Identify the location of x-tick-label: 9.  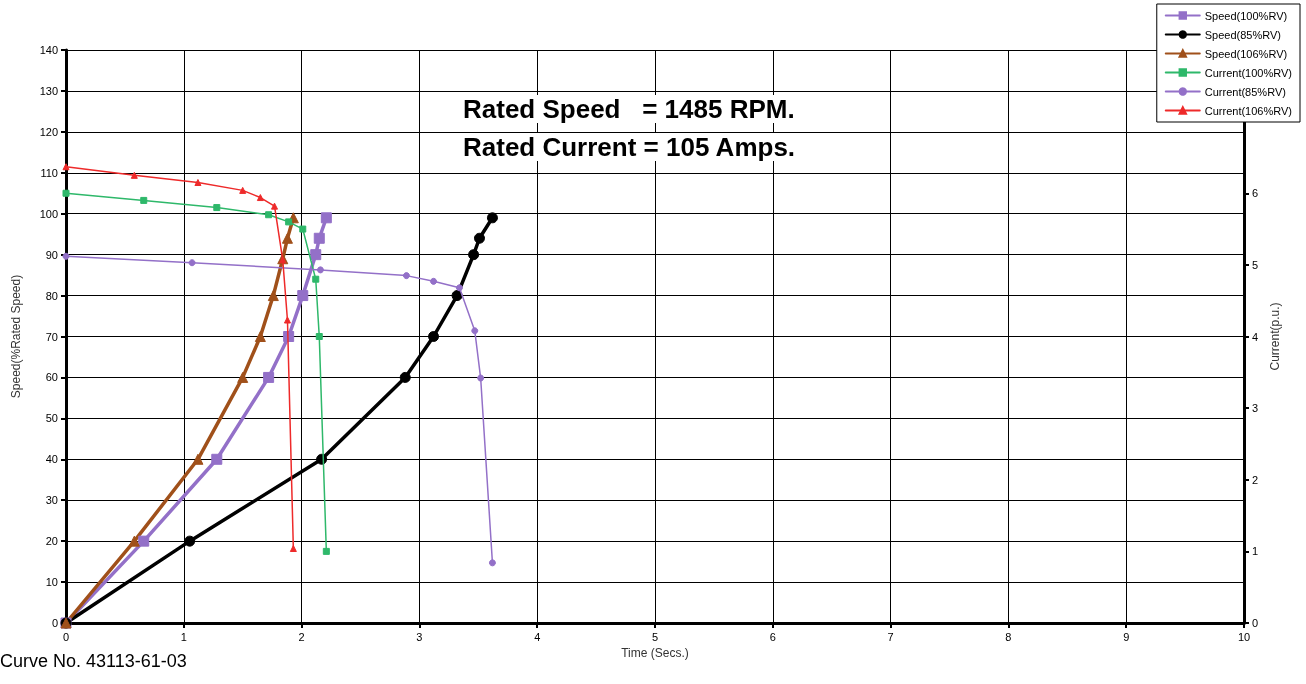
(1126, 636).